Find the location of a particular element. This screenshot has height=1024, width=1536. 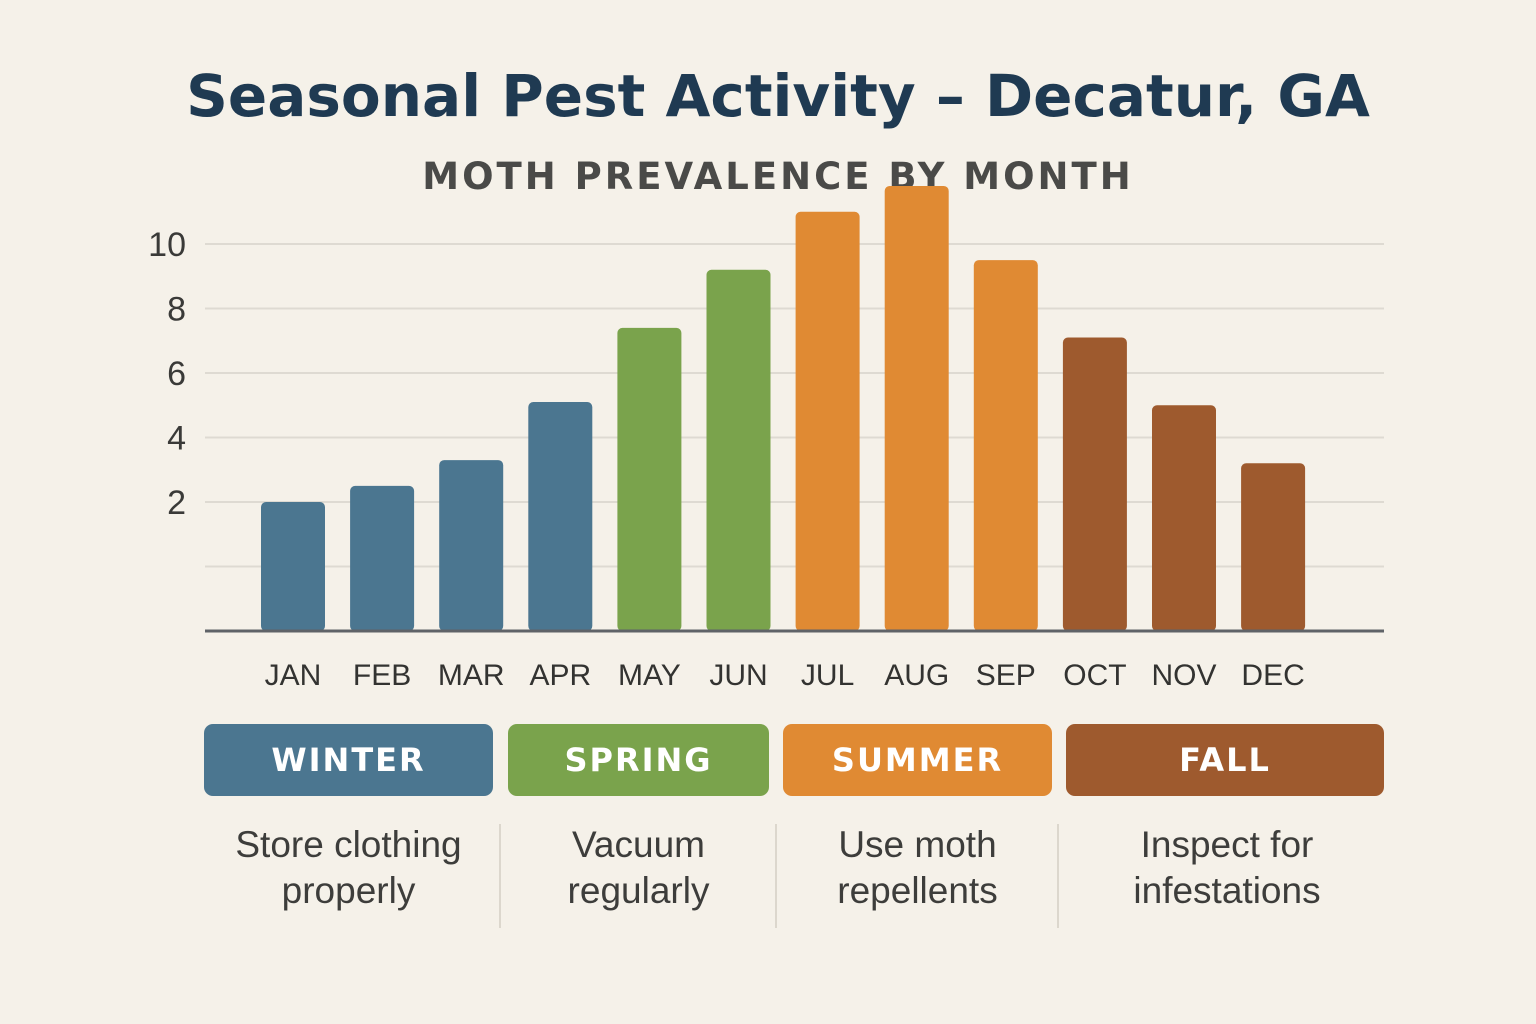

chart-subtitle: MOTH PREVALENCE BY MONTH is located at coordinates (778, 176).